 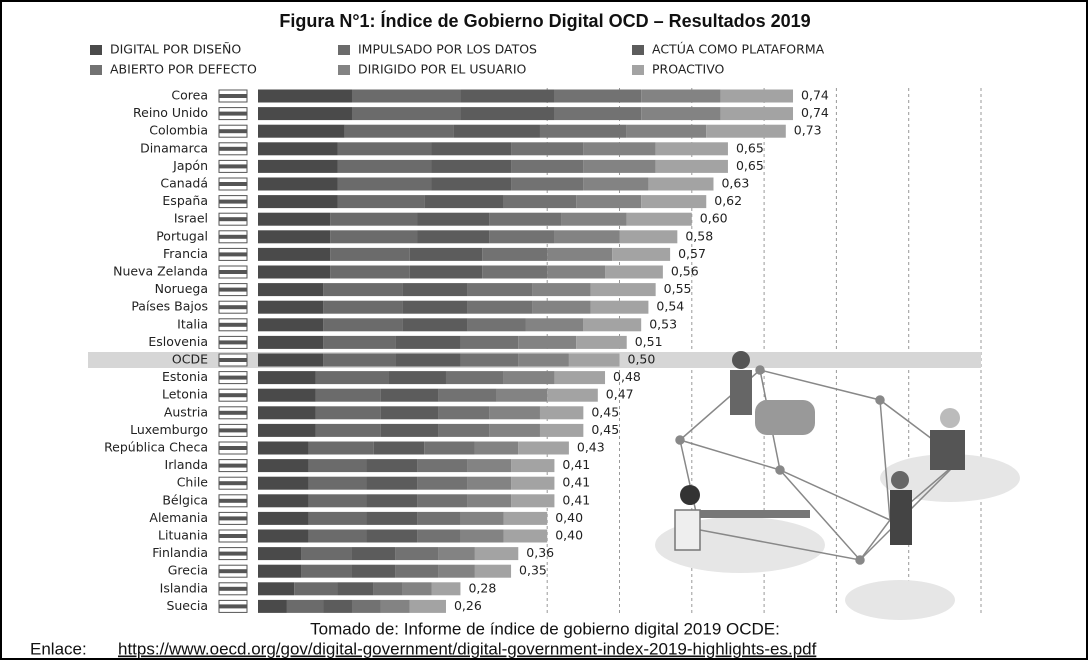 I want to click on y-tick-label: Nueva Zelanda, so click(x=160, y=271).